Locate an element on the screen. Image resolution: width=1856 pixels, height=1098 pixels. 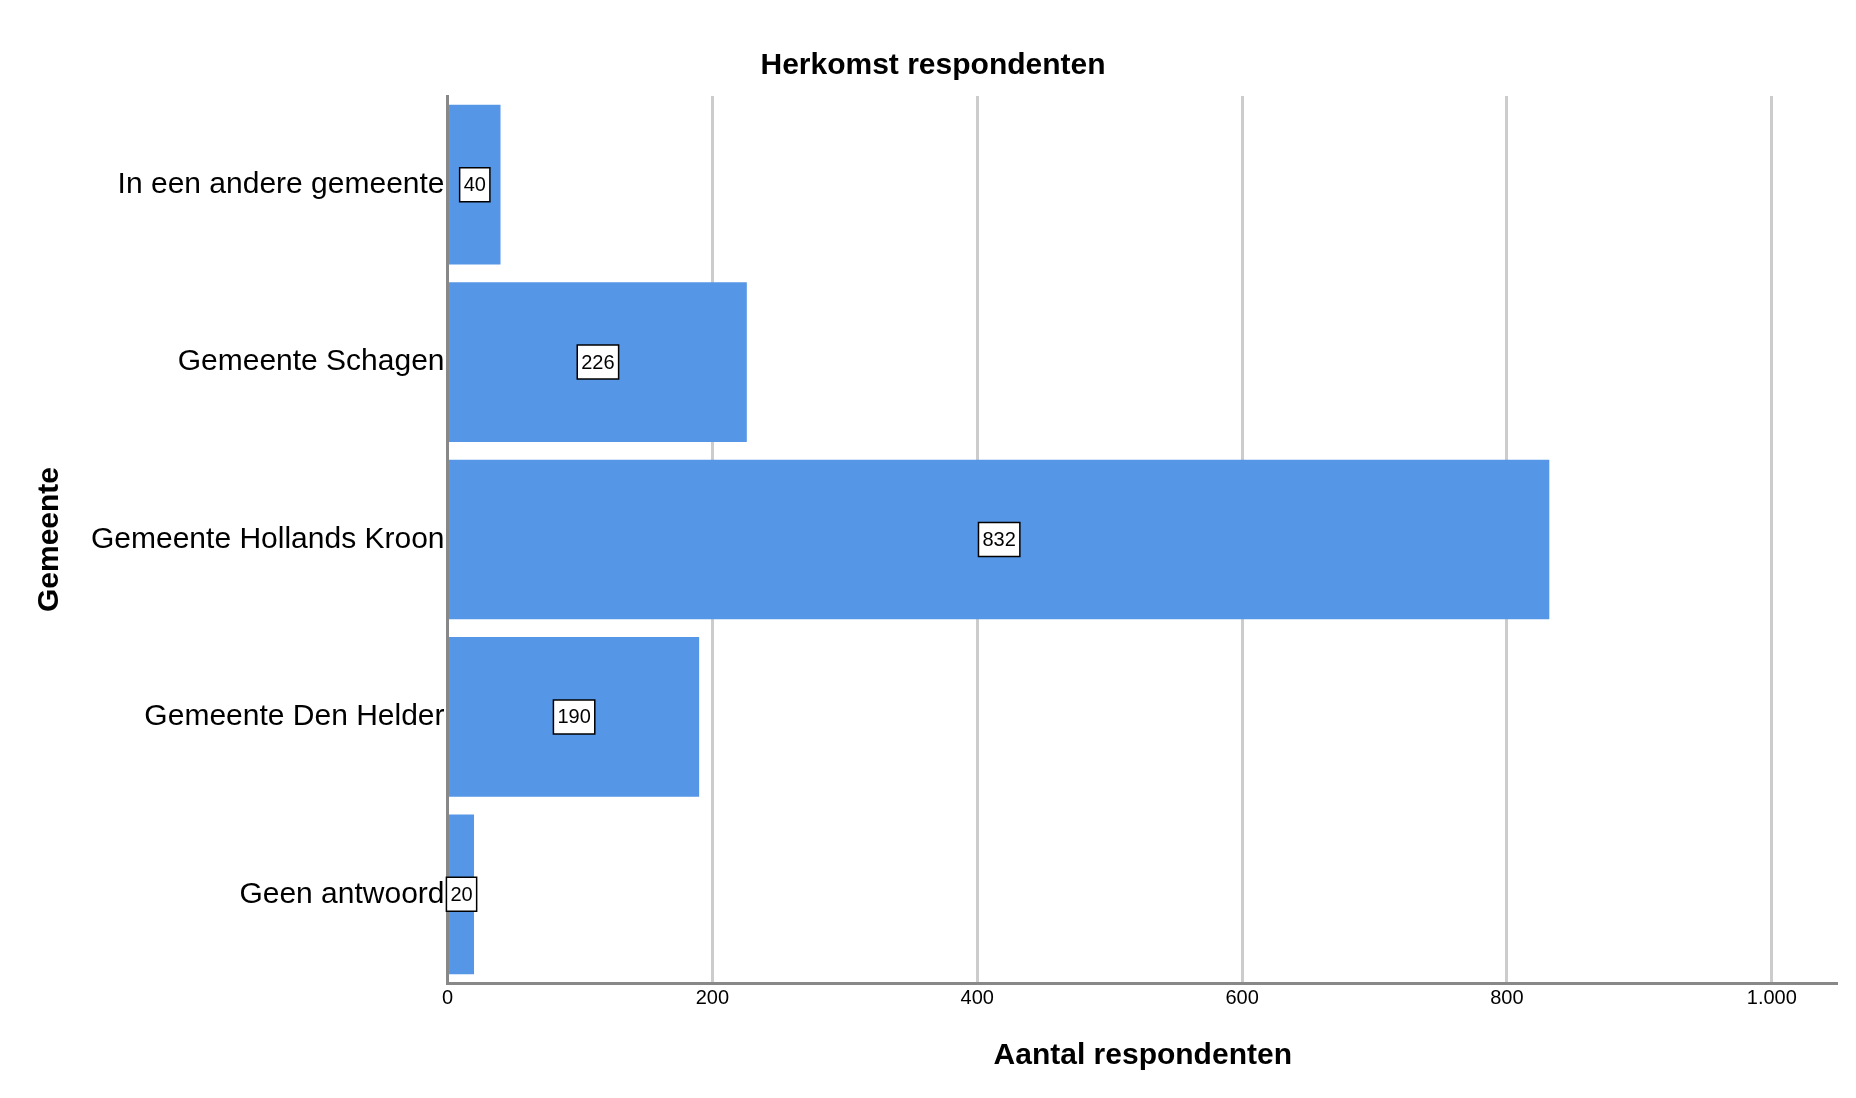
y-tick-label: Gemeente Schagen is located at coordinates (311, 360).